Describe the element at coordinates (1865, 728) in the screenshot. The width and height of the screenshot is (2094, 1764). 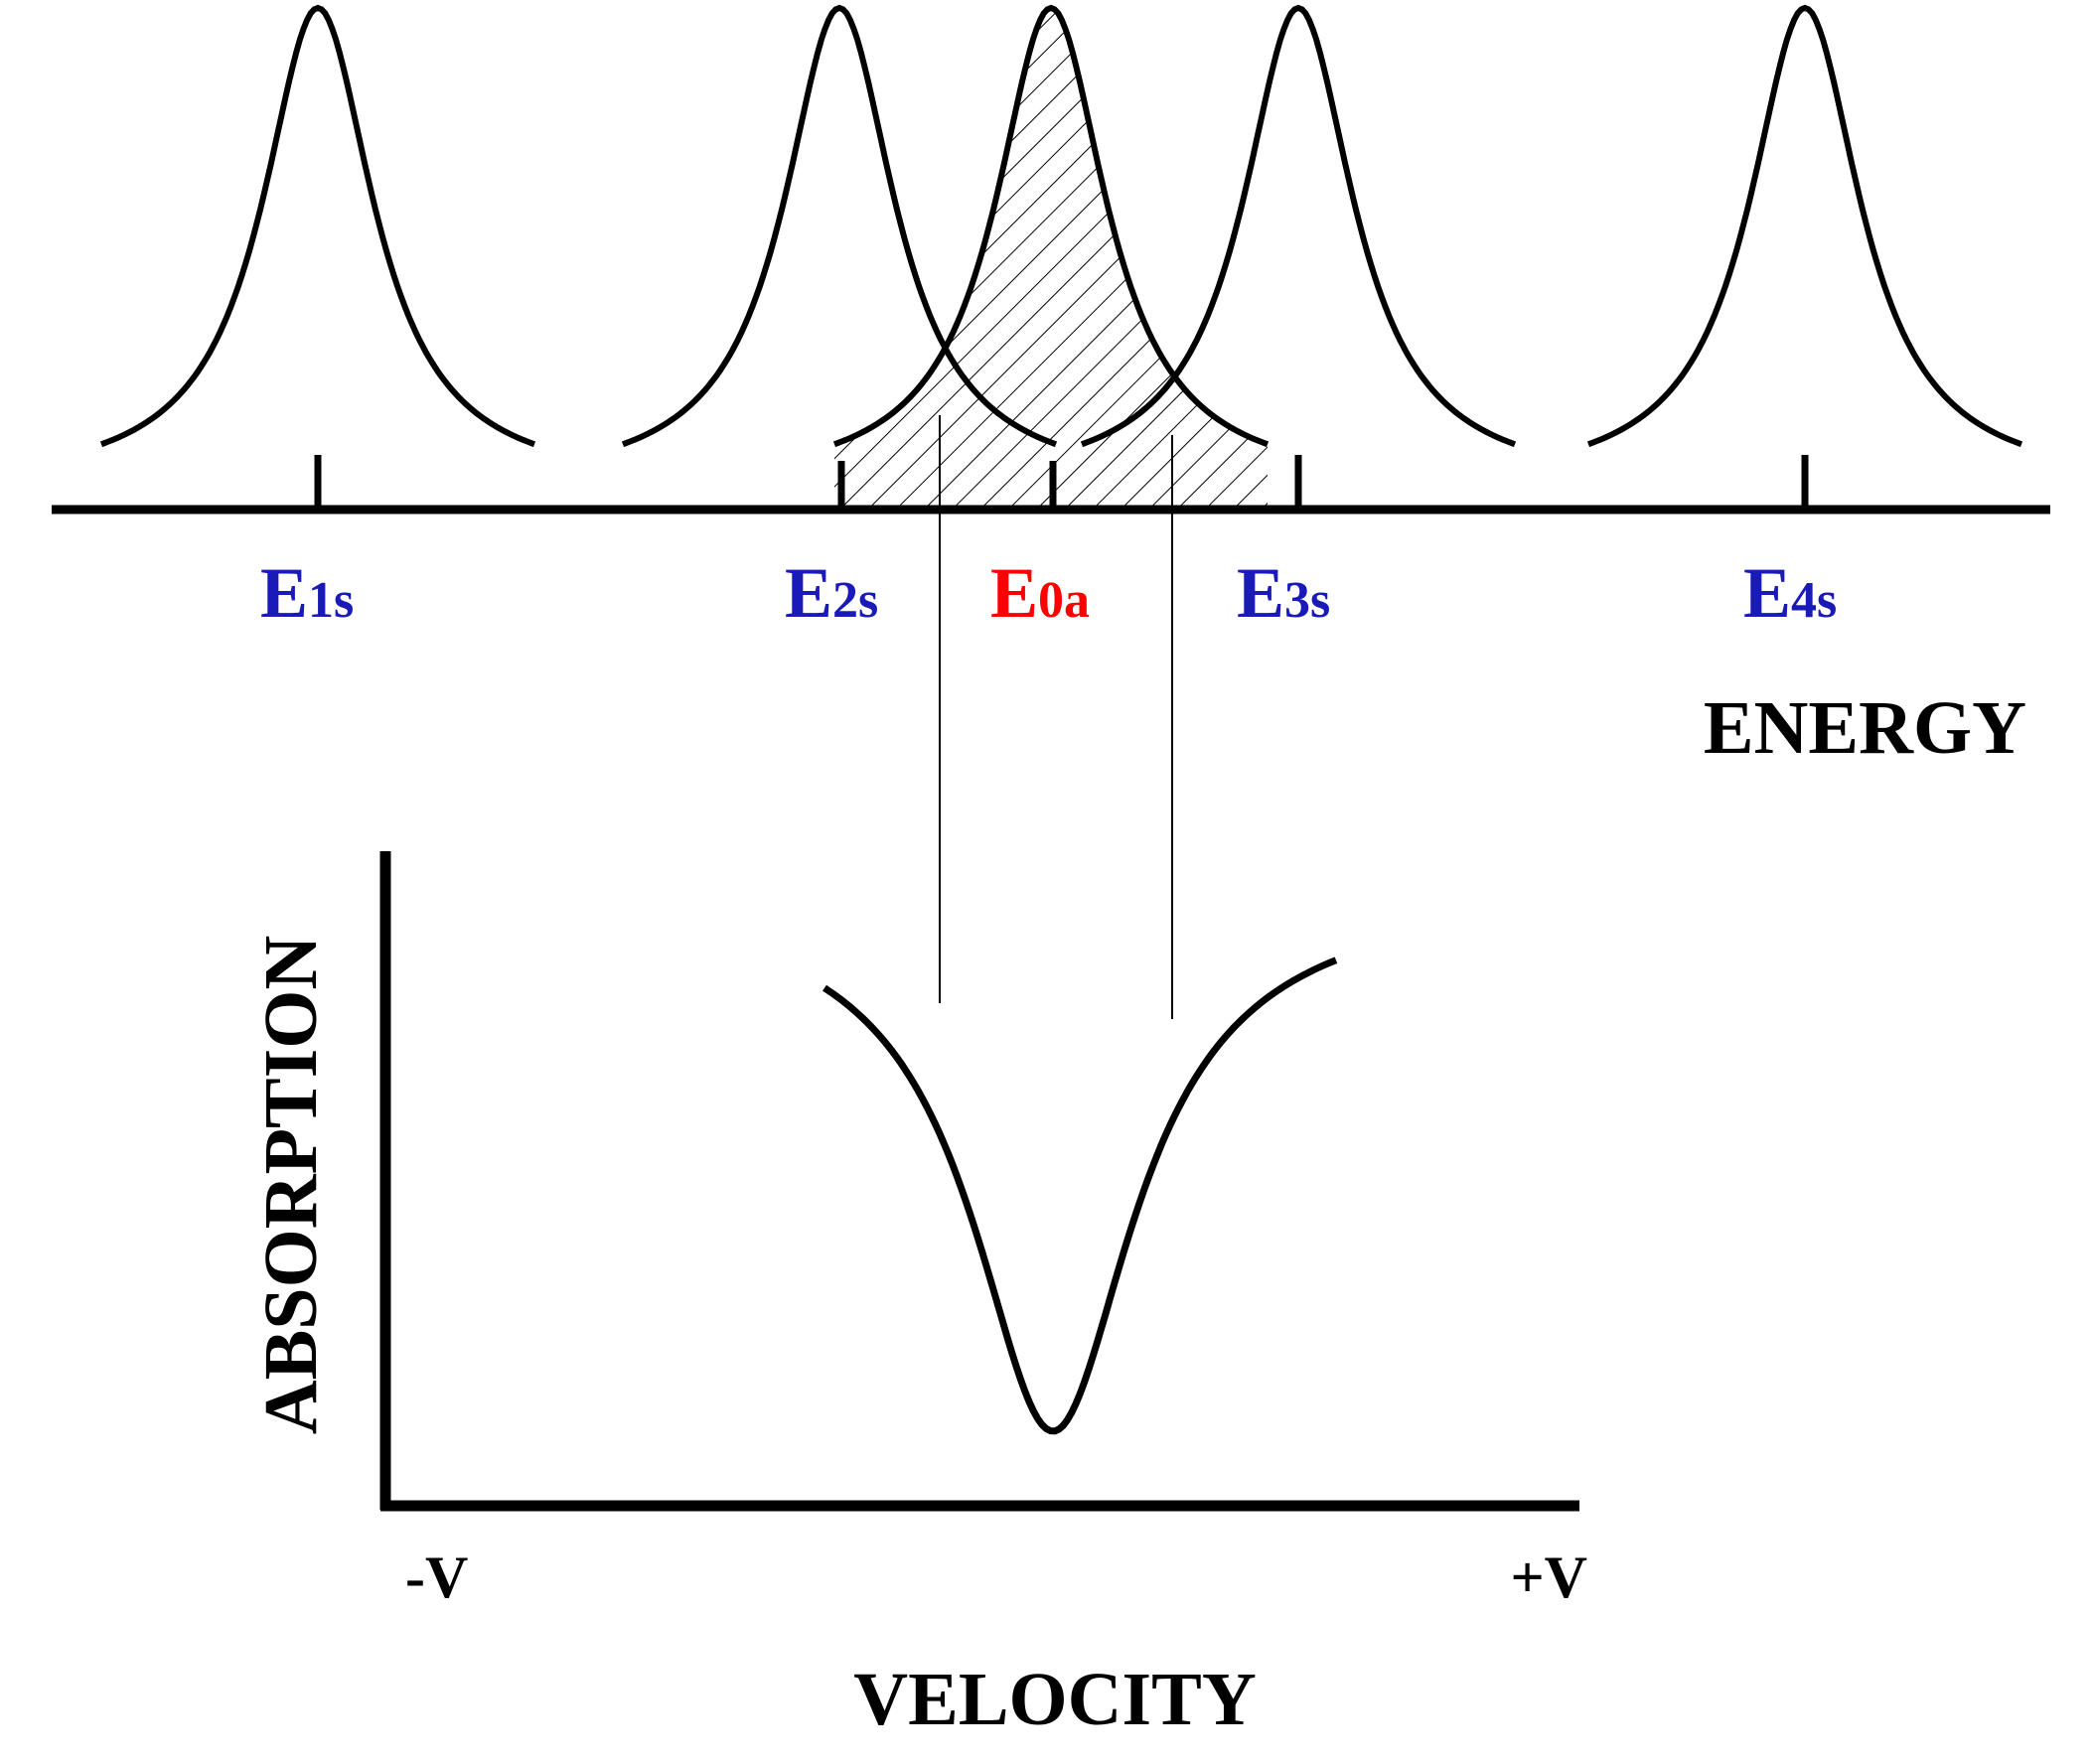
I see `energy-axis-label: ENERGY` at that location.